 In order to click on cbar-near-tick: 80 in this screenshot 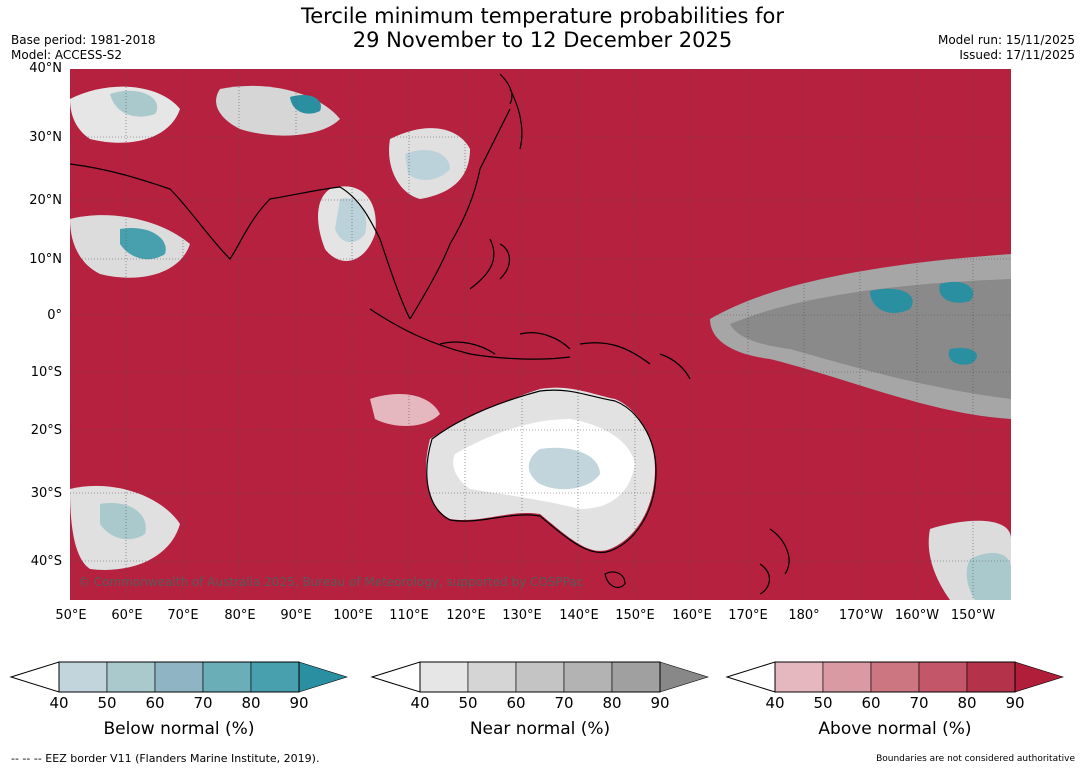, I will do `click(612, 703)`.